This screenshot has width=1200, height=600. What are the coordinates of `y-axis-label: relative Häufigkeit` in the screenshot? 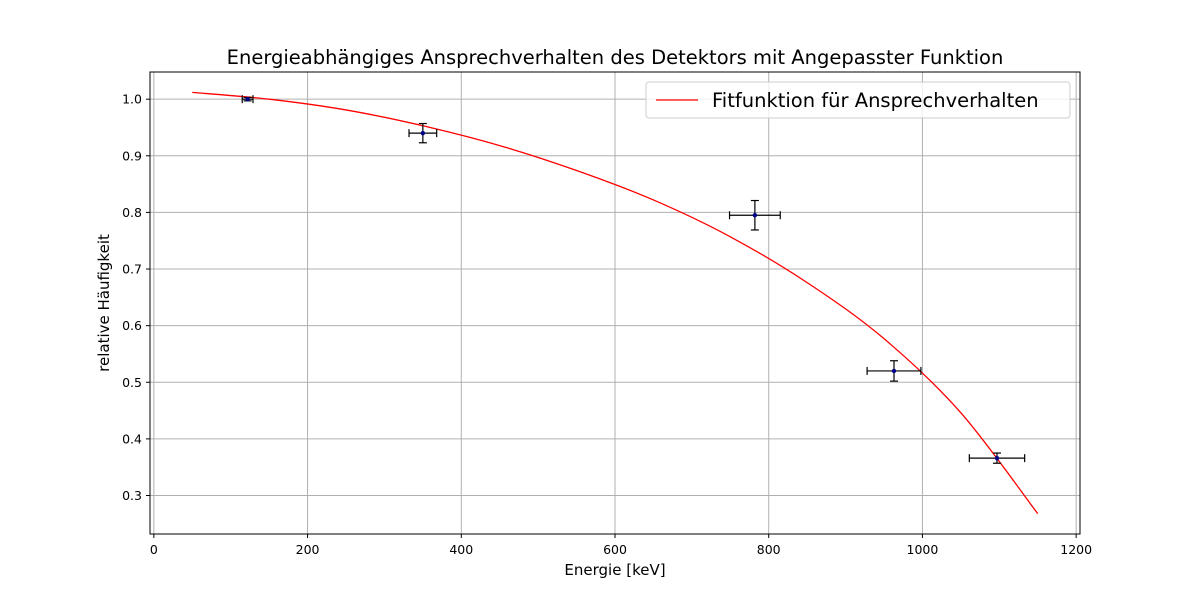 It's located at (104, 303).